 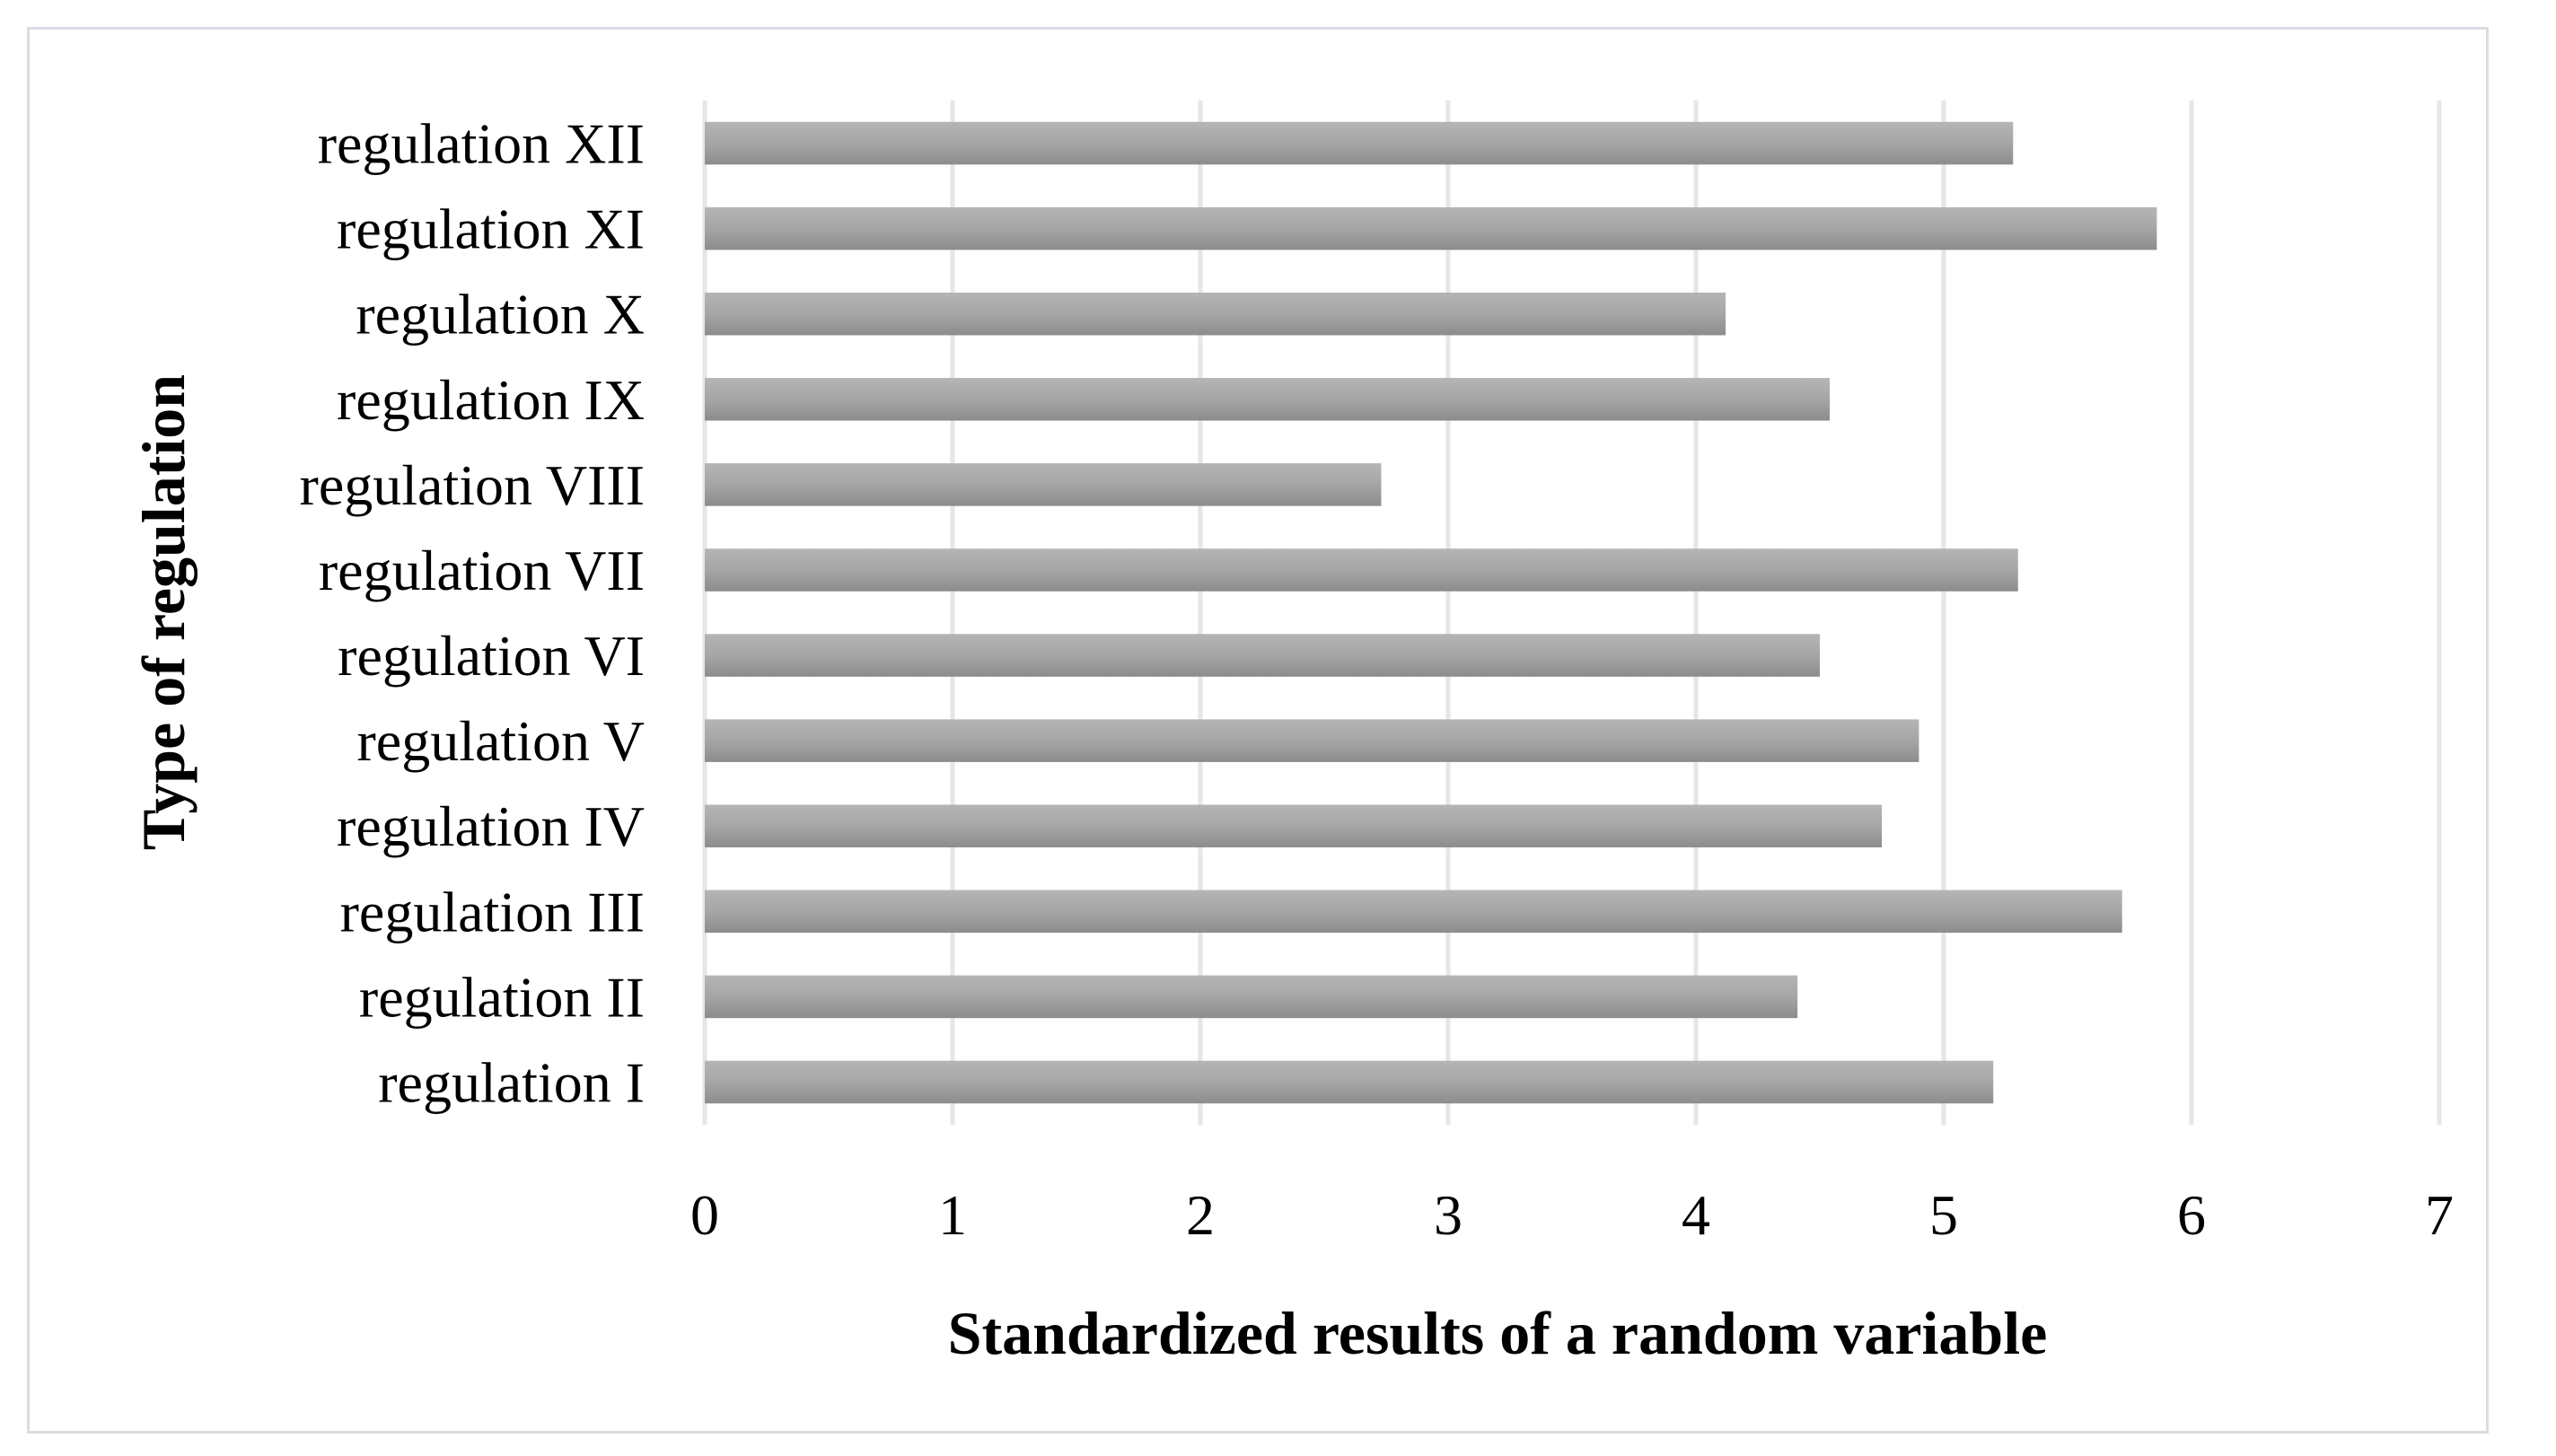 I want to click on category-label: regulation VIII, so click(x=472, y=485).